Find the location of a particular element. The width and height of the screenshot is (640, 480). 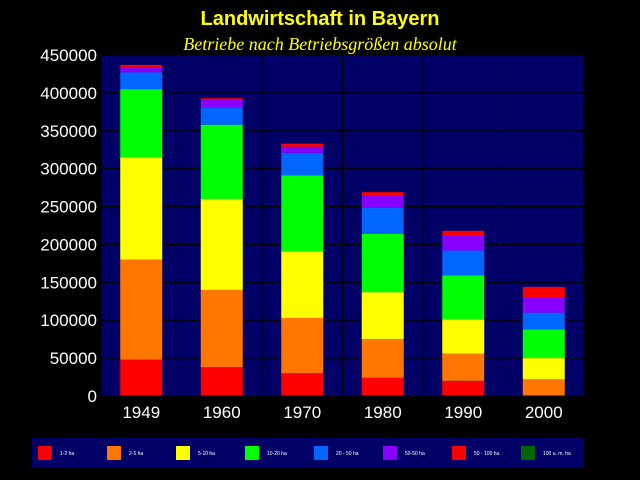

y-tick-label: 200000 is located at coordinates (68, 244).